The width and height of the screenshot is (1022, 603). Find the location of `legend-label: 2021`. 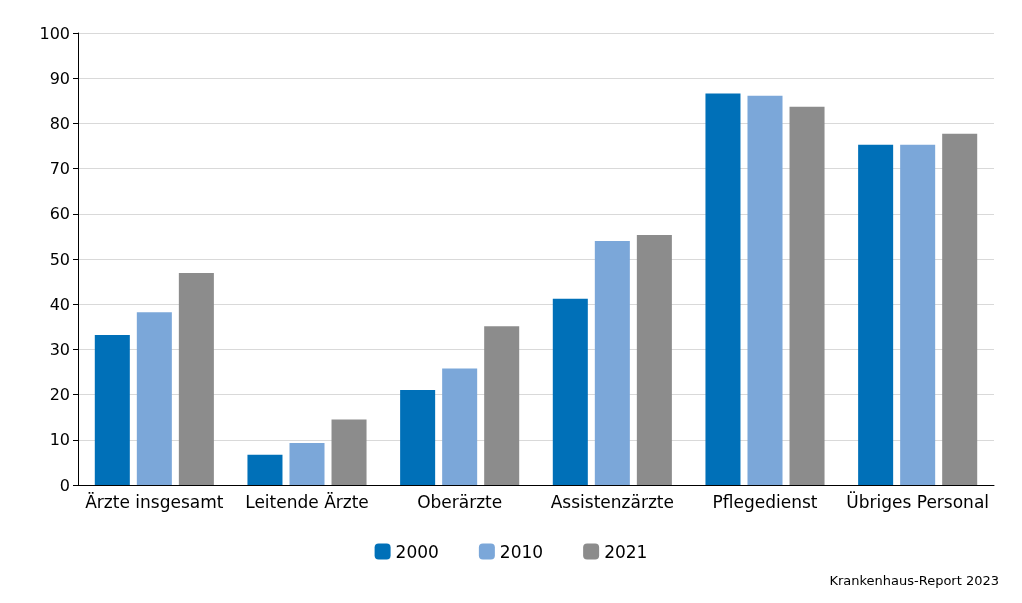

legend-label: 2021 is located at coordinates (626, 551).